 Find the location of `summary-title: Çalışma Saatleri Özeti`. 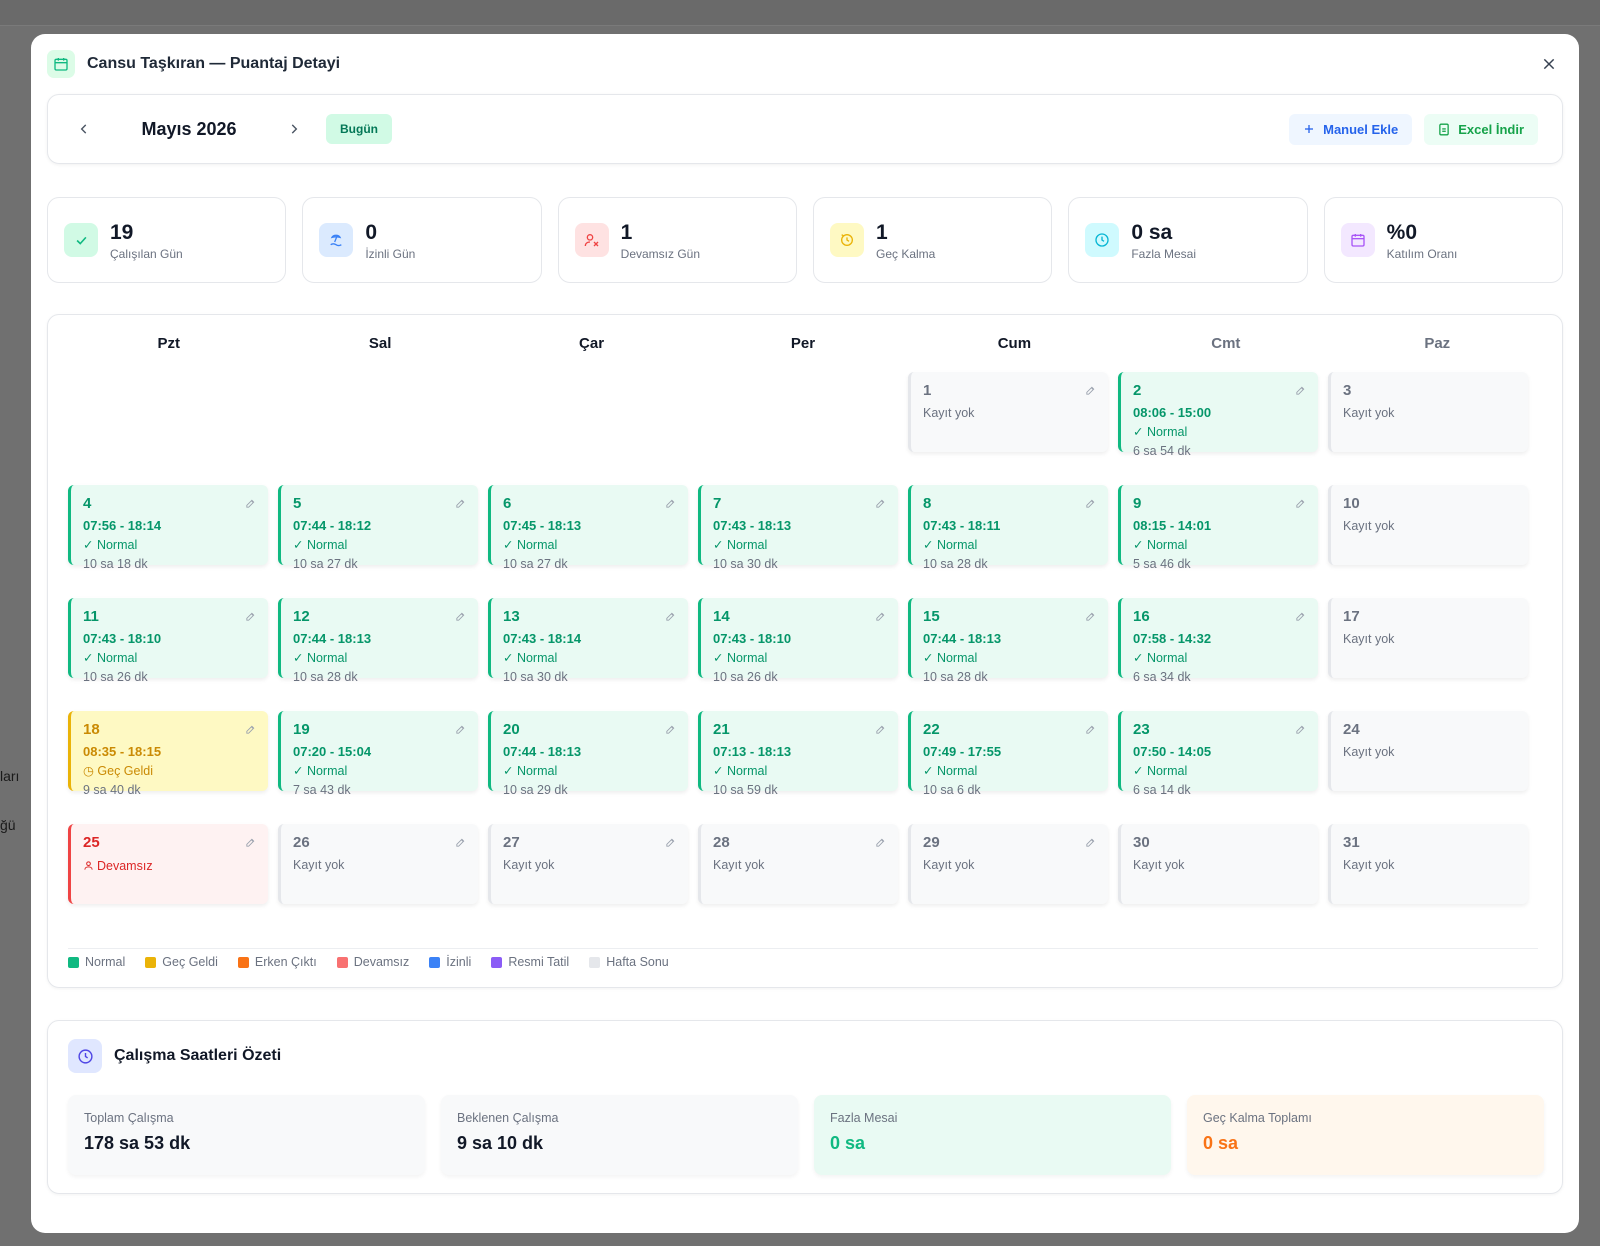

summary-title: Çalışma Saatleri Özeti is located at coordinates (198, 1055).